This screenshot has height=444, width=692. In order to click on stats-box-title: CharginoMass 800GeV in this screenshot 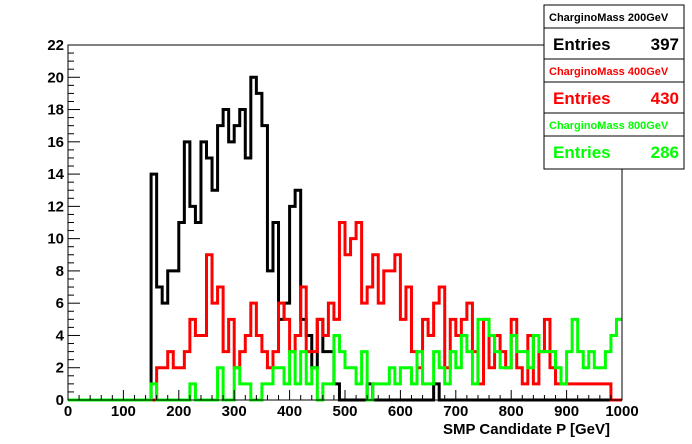, I will do `click(609, 126)`.